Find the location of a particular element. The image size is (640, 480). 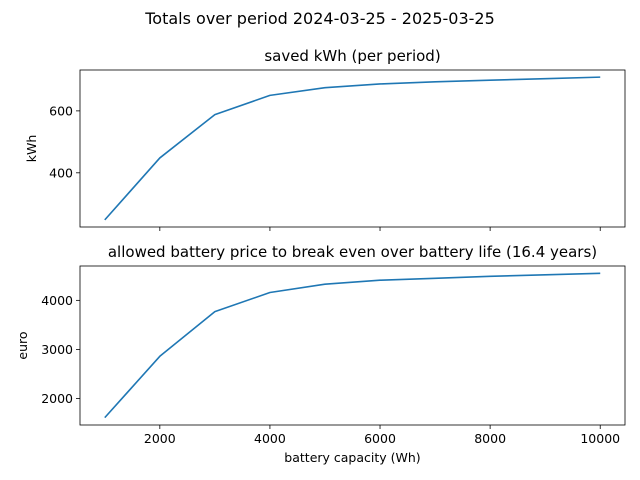

y-tick-label-0-0: 400 is located at coordinates (61, 172).